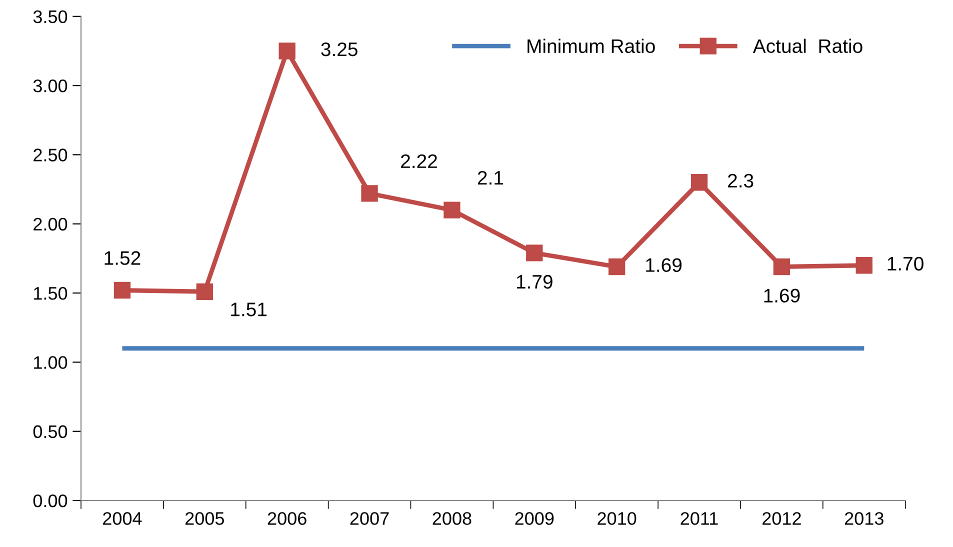 This screenshot has height=547, width=953. I want to click on data-label: 1.79, so click(534, 281).